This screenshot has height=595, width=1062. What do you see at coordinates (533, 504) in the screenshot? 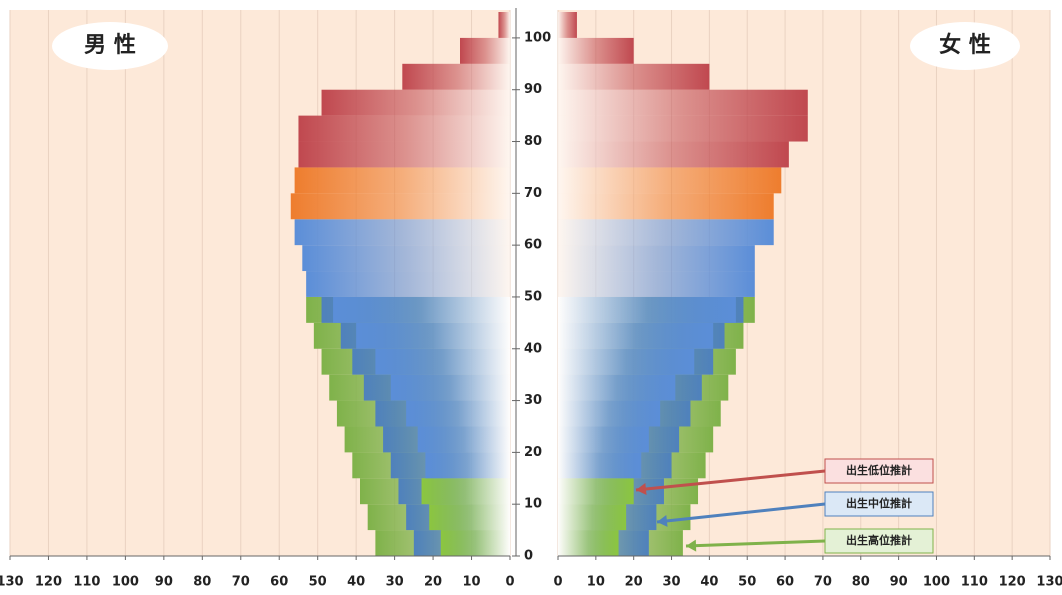
I see `y-tick-label: 10` at bounding box center [533, 504].